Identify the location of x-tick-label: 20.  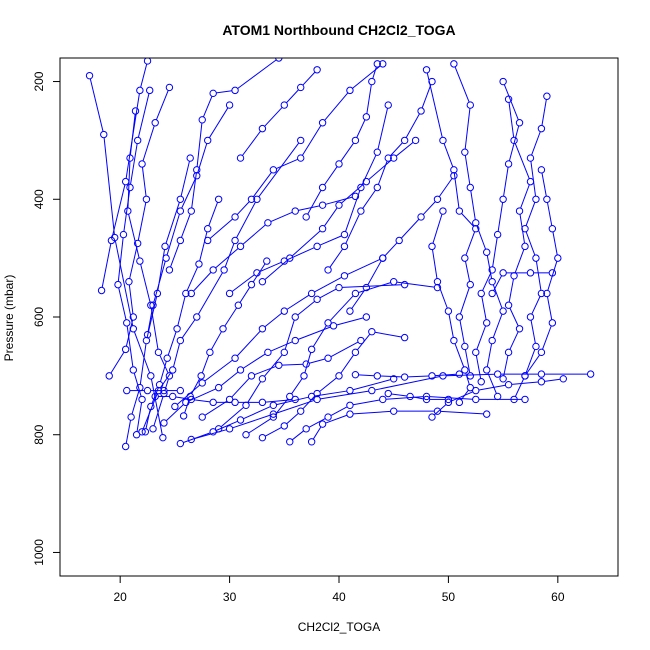
(120, 597).